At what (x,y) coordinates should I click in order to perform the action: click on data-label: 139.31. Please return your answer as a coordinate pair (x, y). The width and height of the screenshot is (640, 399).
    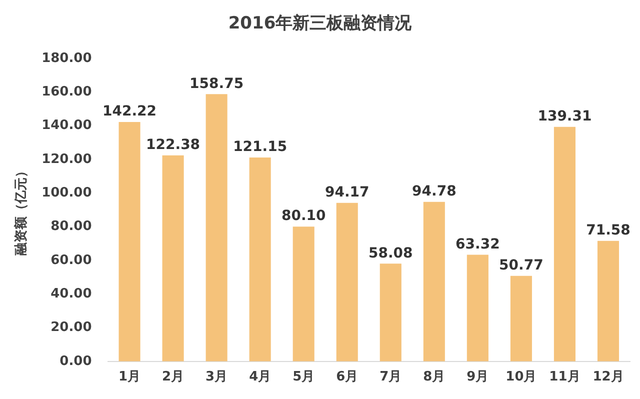
    Looking at the image, I should click on (565, 116).